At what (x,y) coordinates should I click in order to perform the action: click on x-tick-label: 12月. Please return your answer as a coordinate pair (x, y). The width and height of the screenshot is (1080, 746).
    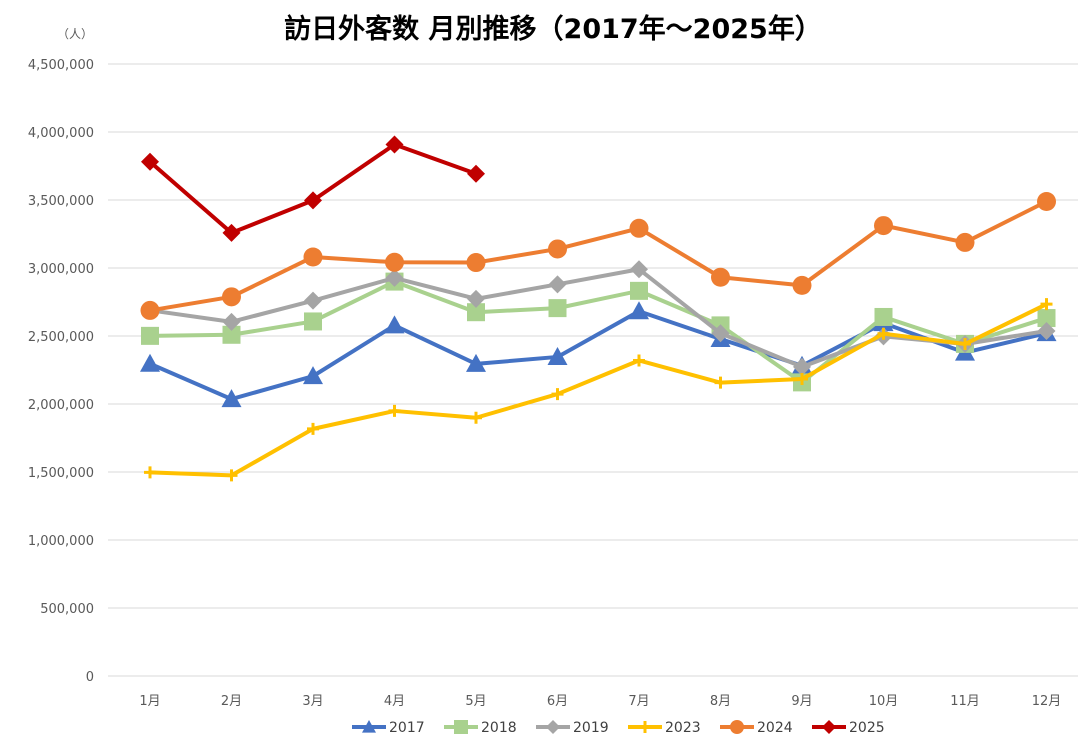
    Looking at the image, I should click on (1047, 701).